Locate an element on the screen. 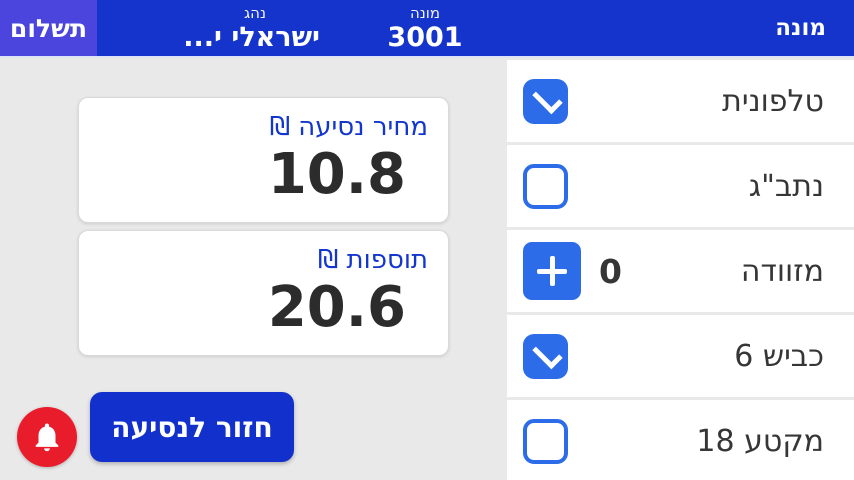  payment-tab: תשלום is located at coordinates (48, 28).